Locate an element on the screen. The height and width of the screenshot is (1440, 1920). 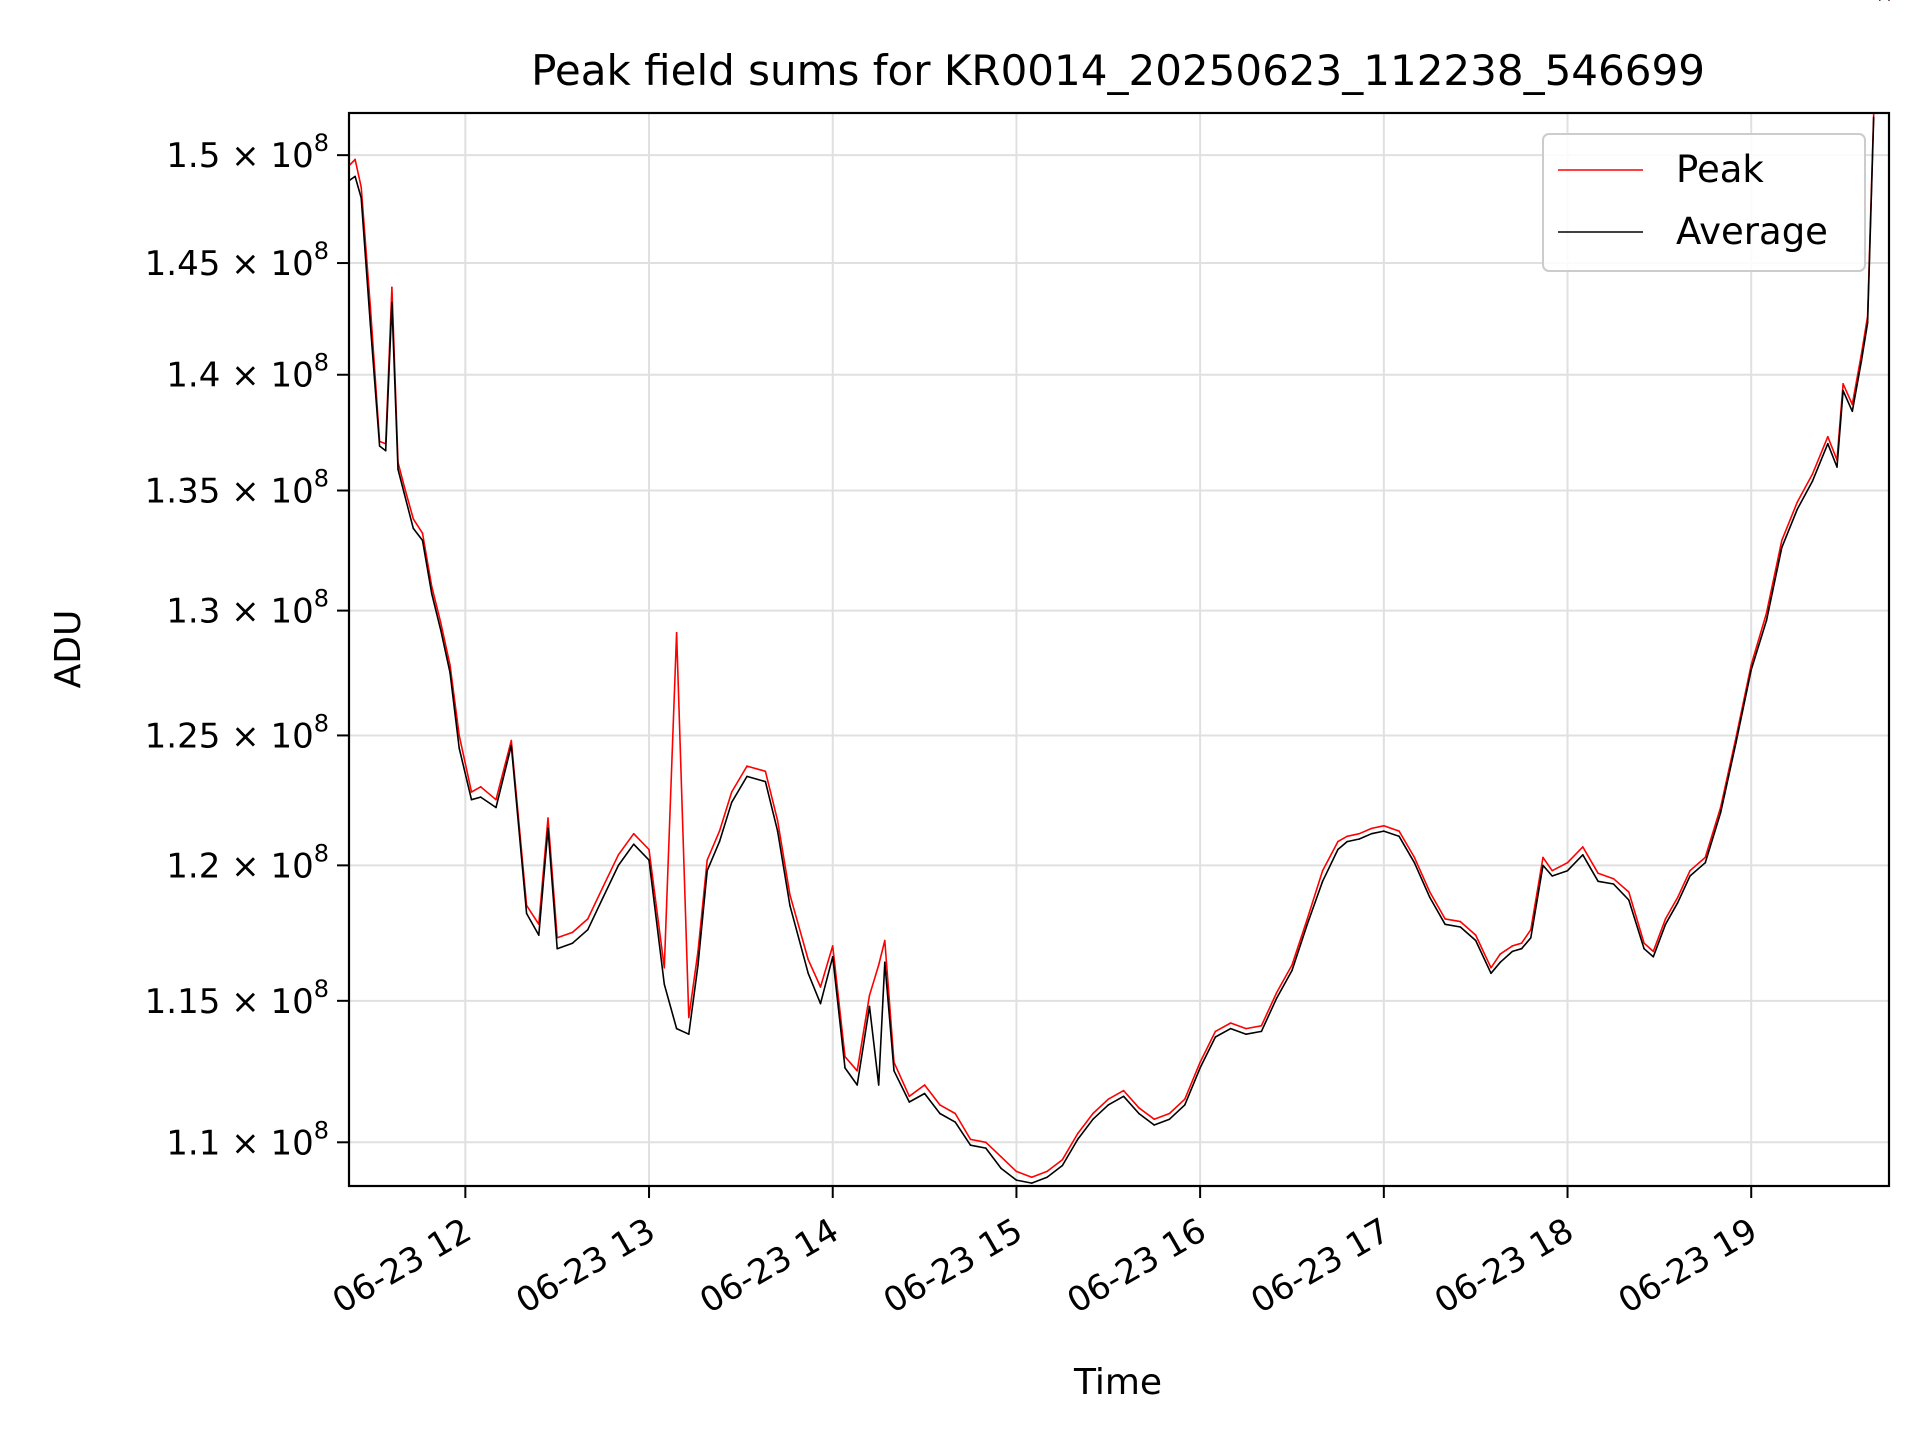
y-tick-mantissa: 1.5 is located at coordinates (193, 156).